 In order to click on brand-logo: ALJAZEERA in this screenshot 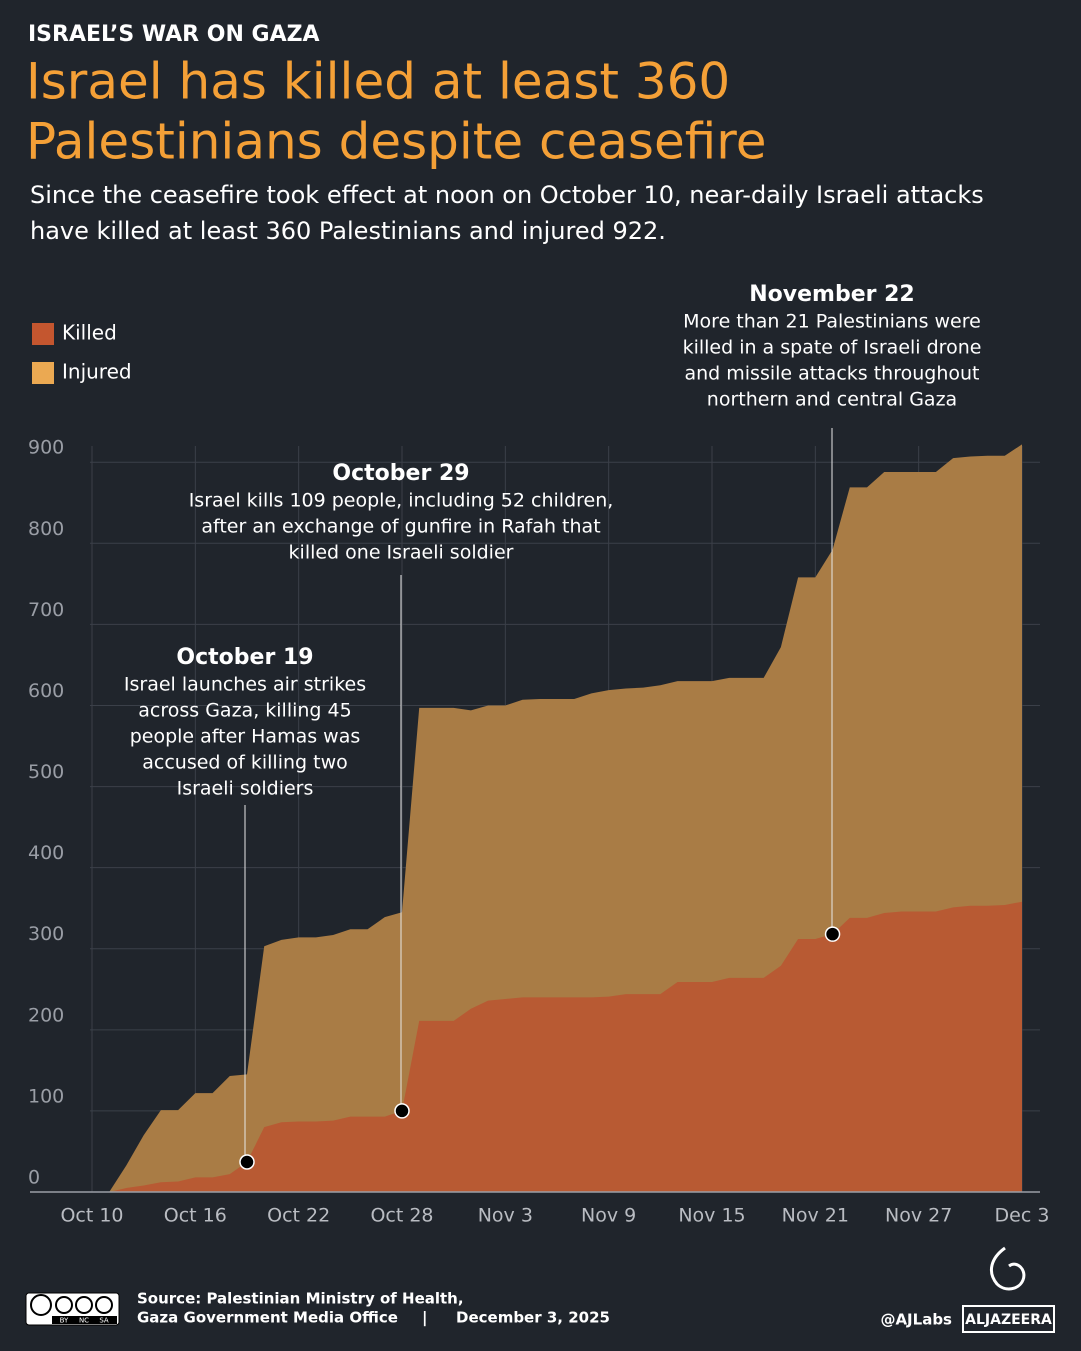, I will do `click(1008, 1289)`.